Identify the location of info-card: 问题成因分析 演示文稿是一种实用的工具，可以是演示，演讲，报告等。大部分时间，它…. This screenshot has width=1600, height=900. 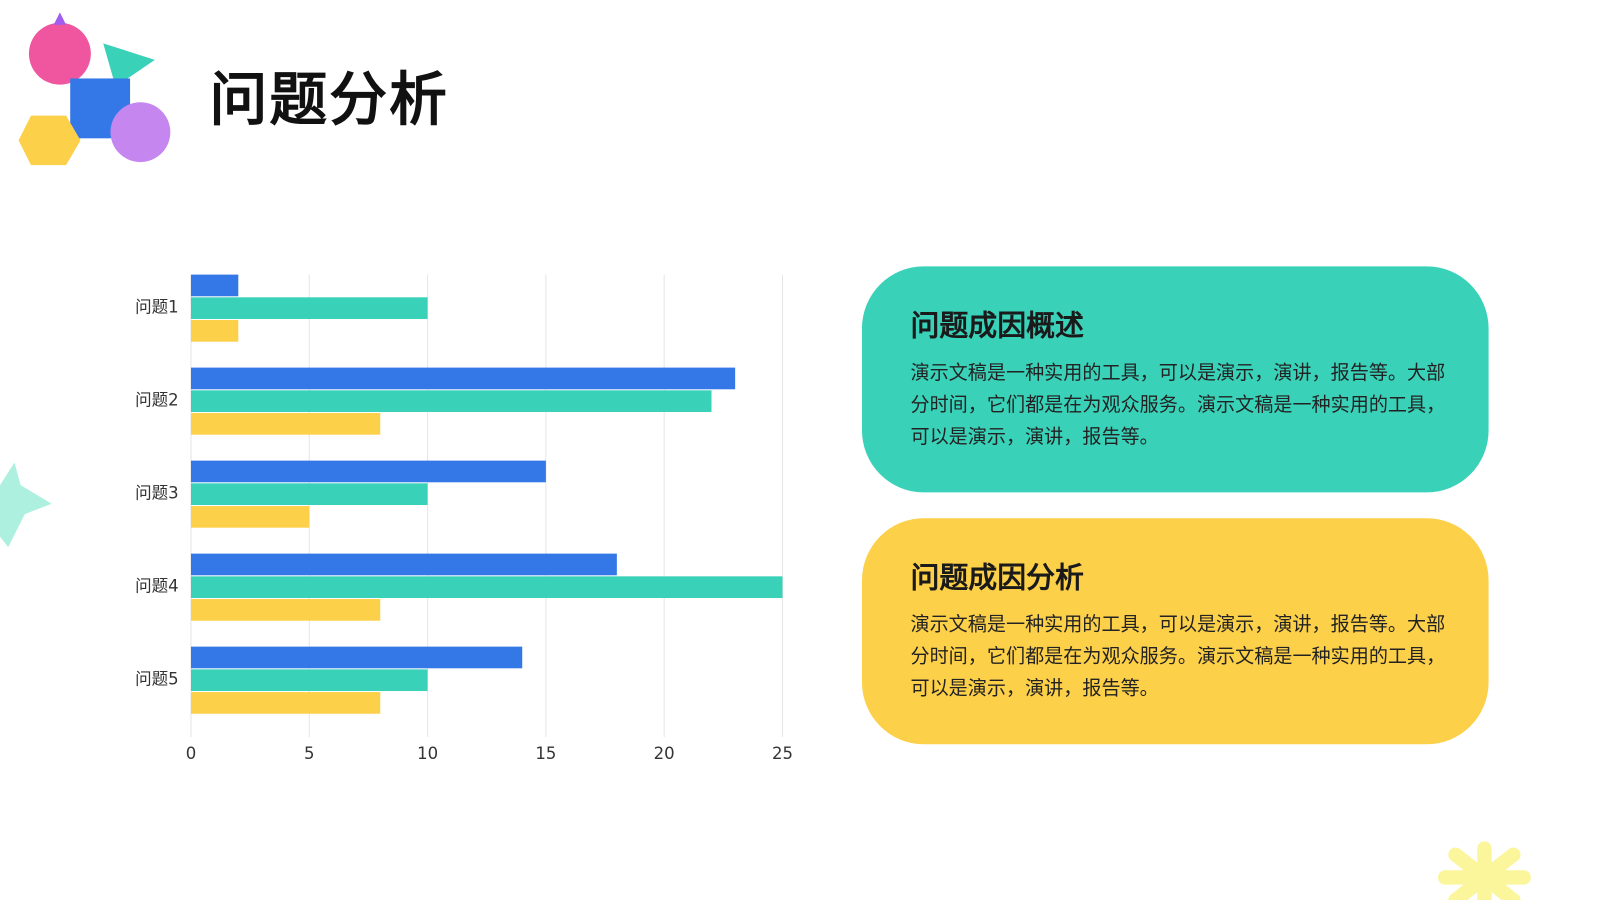
(1175, 631).